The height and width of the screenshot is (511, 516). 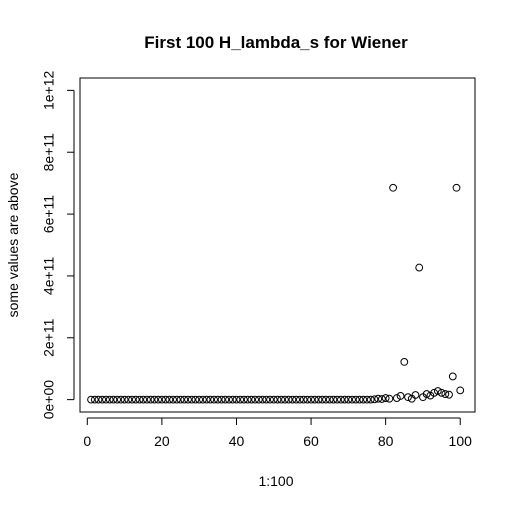 I want to click on y-tick-label: 1e+12, so click(x=49, y=91).